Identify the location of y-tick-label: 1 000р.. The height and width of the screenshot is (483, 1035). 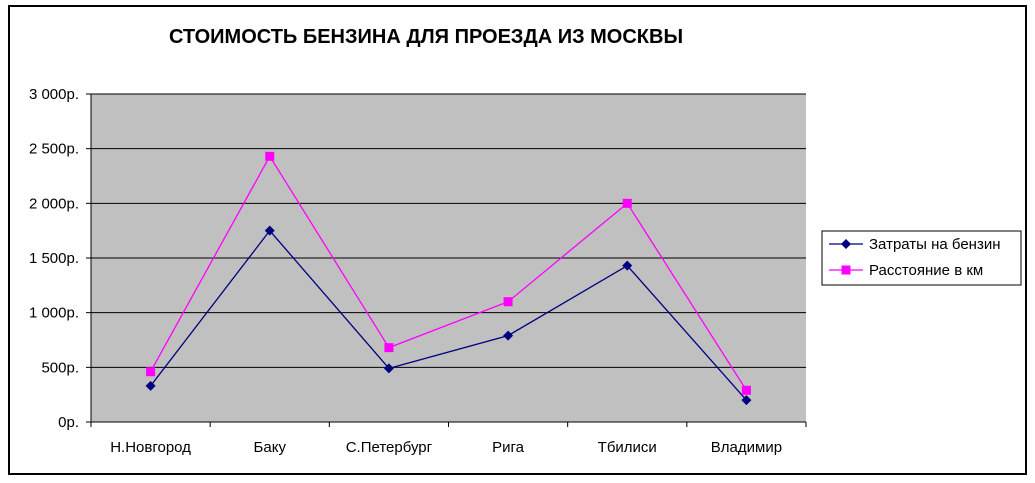
(54, 313).